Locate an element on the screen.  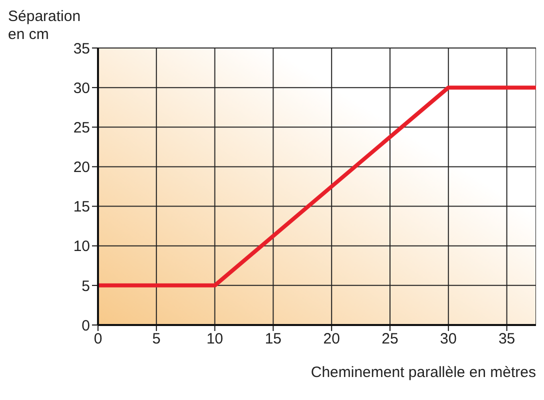
x-axis-title: Cheminement parallèle en mètres is located at coordinates (423, 372).